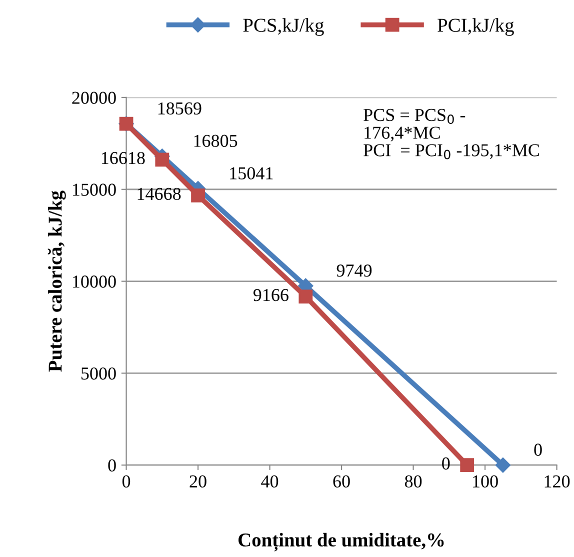  Describe the element at coordinates (451, 134) in the screenshot. I see `text: PCS = PCS$_{0}$ - 176,4*MC PCI = PCI$_{0}$ -195,1*MC` at that location.